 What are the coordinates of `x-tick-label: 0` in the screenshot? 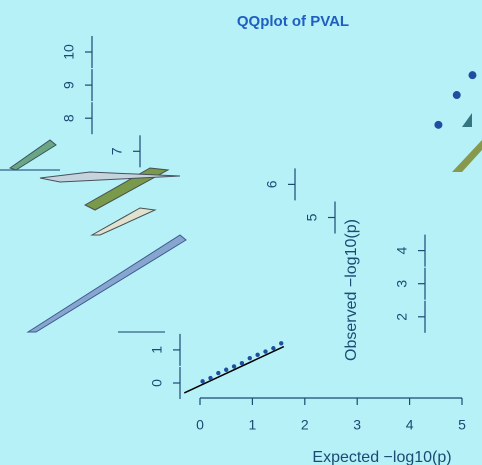 It's located at (200, 425).